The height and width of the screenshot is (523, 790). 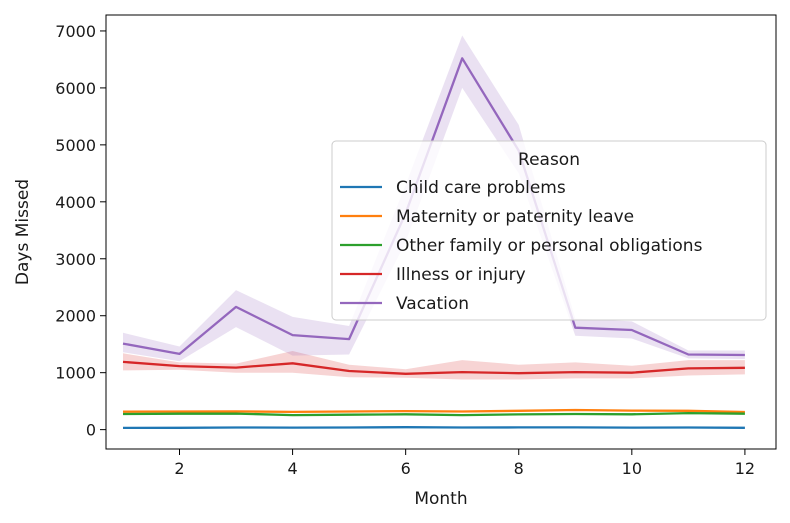 I want to click on legend-label-2: Other family or personal obligations, so click(x=549, y=246).